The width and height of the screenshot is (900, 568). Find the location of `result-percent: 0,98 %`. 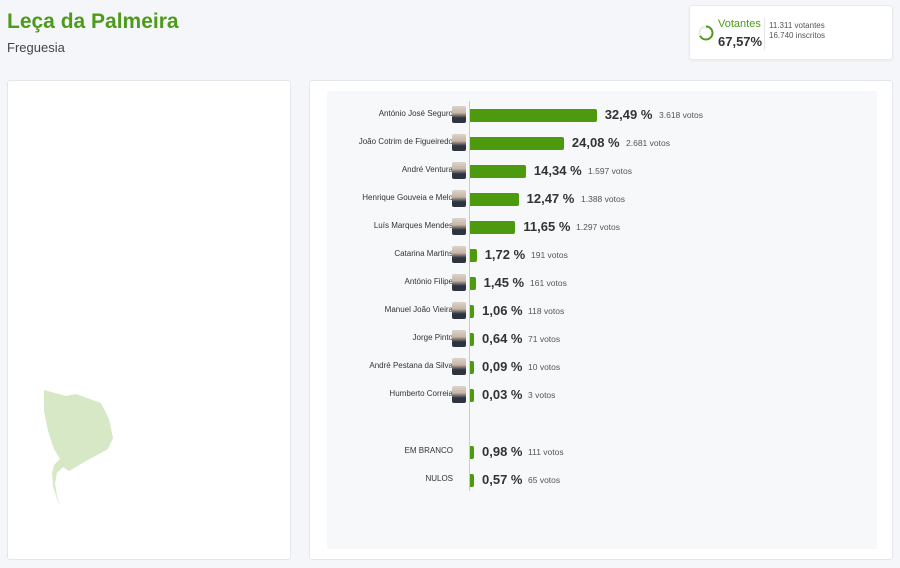

result-percent: 0,98 % is located at coordinates (502, 451).